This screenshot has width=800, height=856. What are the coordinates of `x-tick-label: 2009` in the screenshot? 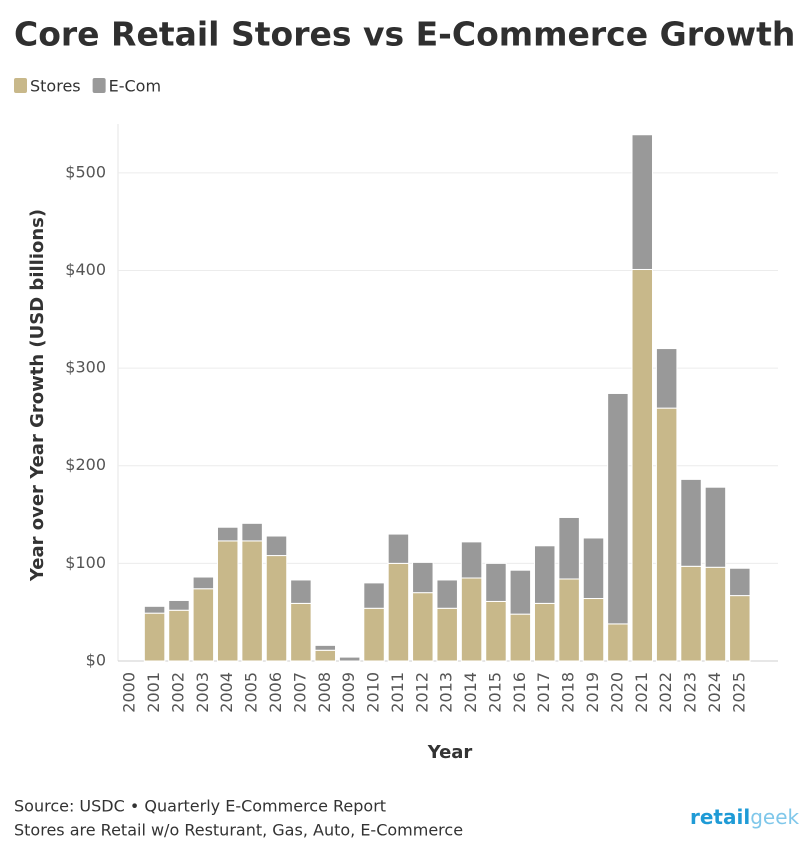 It's located at (348, 692).